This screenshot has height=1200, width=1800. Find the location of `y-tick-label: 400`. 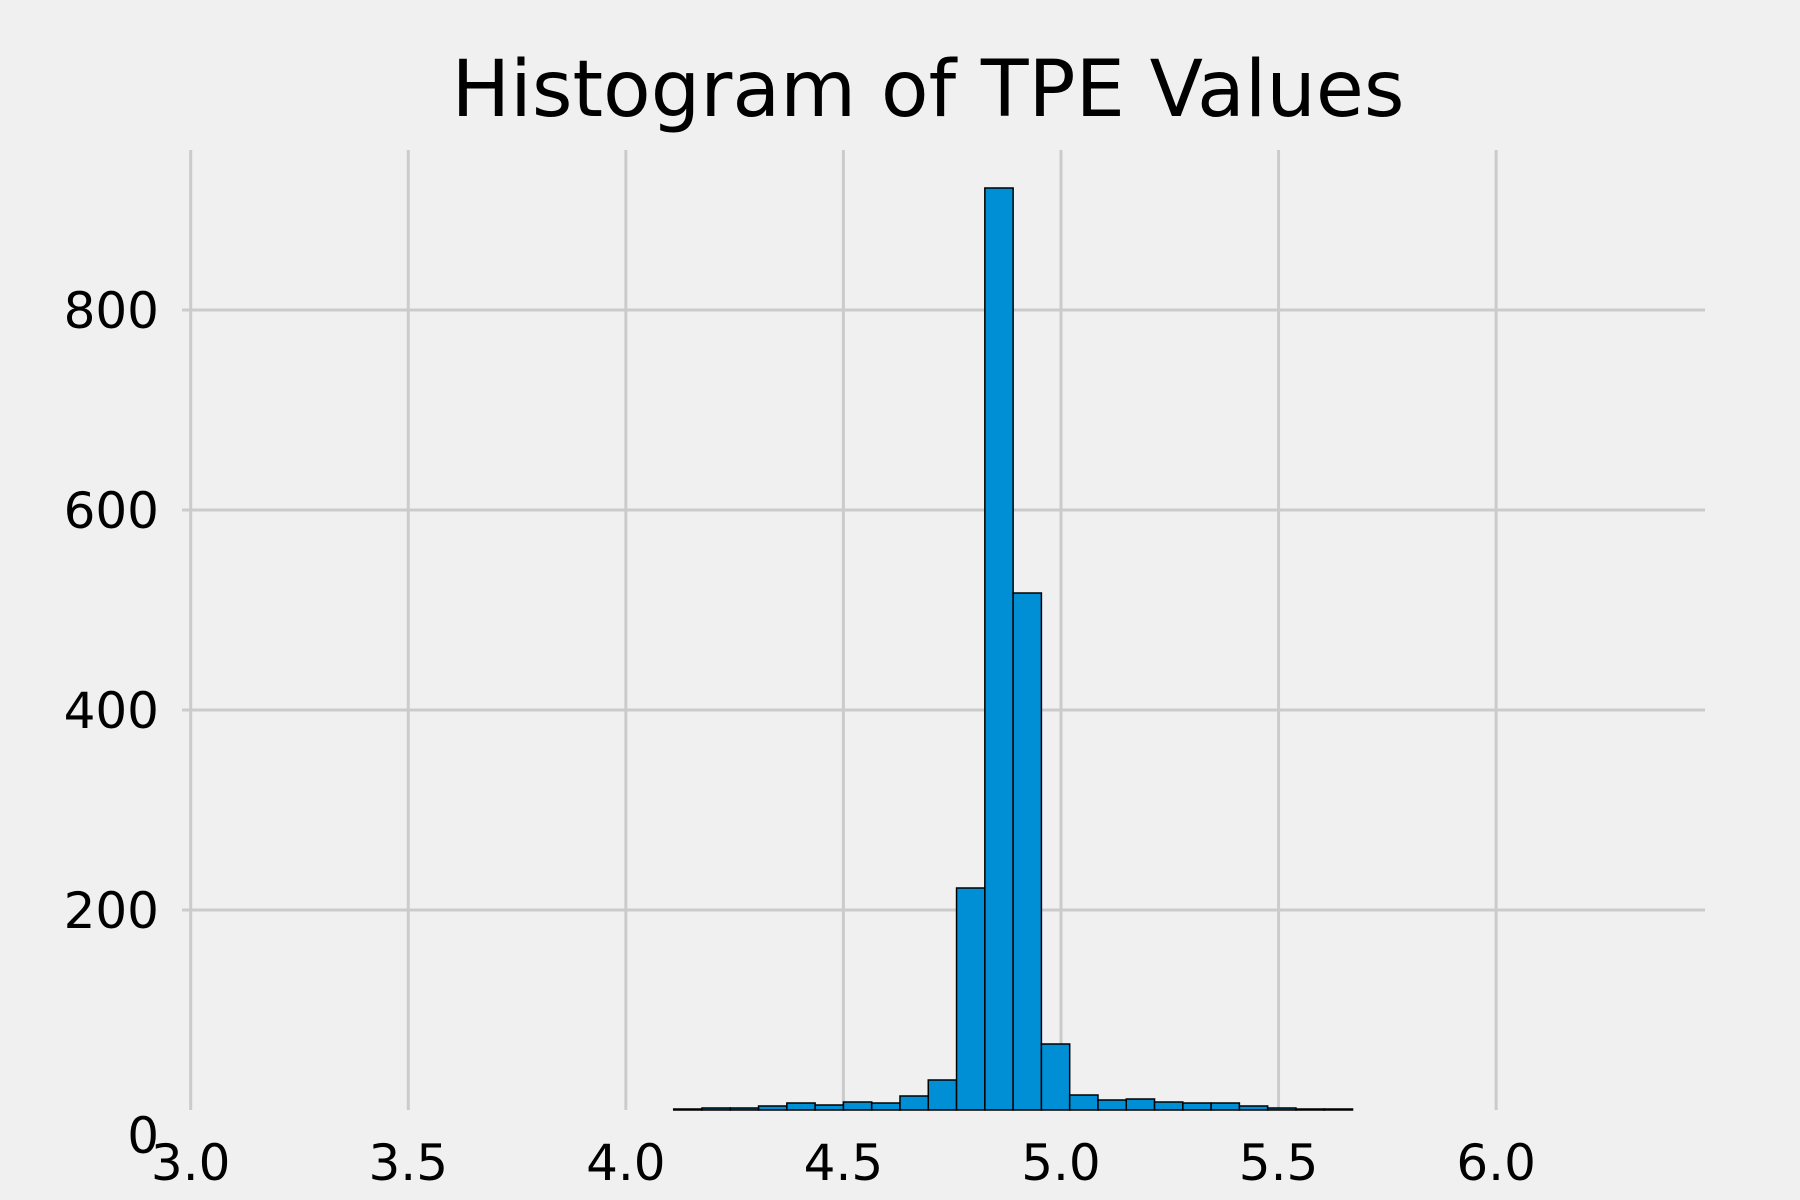

y-tick-label: 400 is located at coordinates (111, 711).